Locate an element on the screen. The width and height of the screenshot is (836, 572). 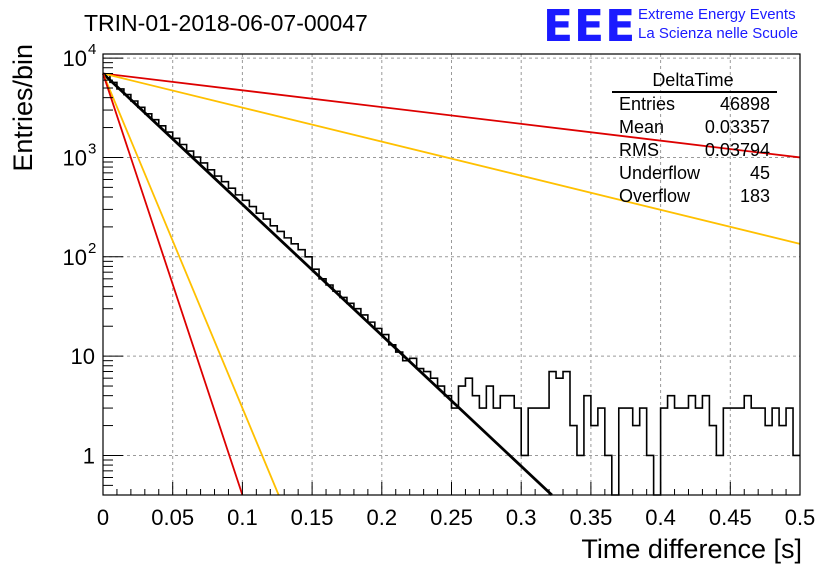
x-tick-label: 0.3 is located at coordinates (521, 517).